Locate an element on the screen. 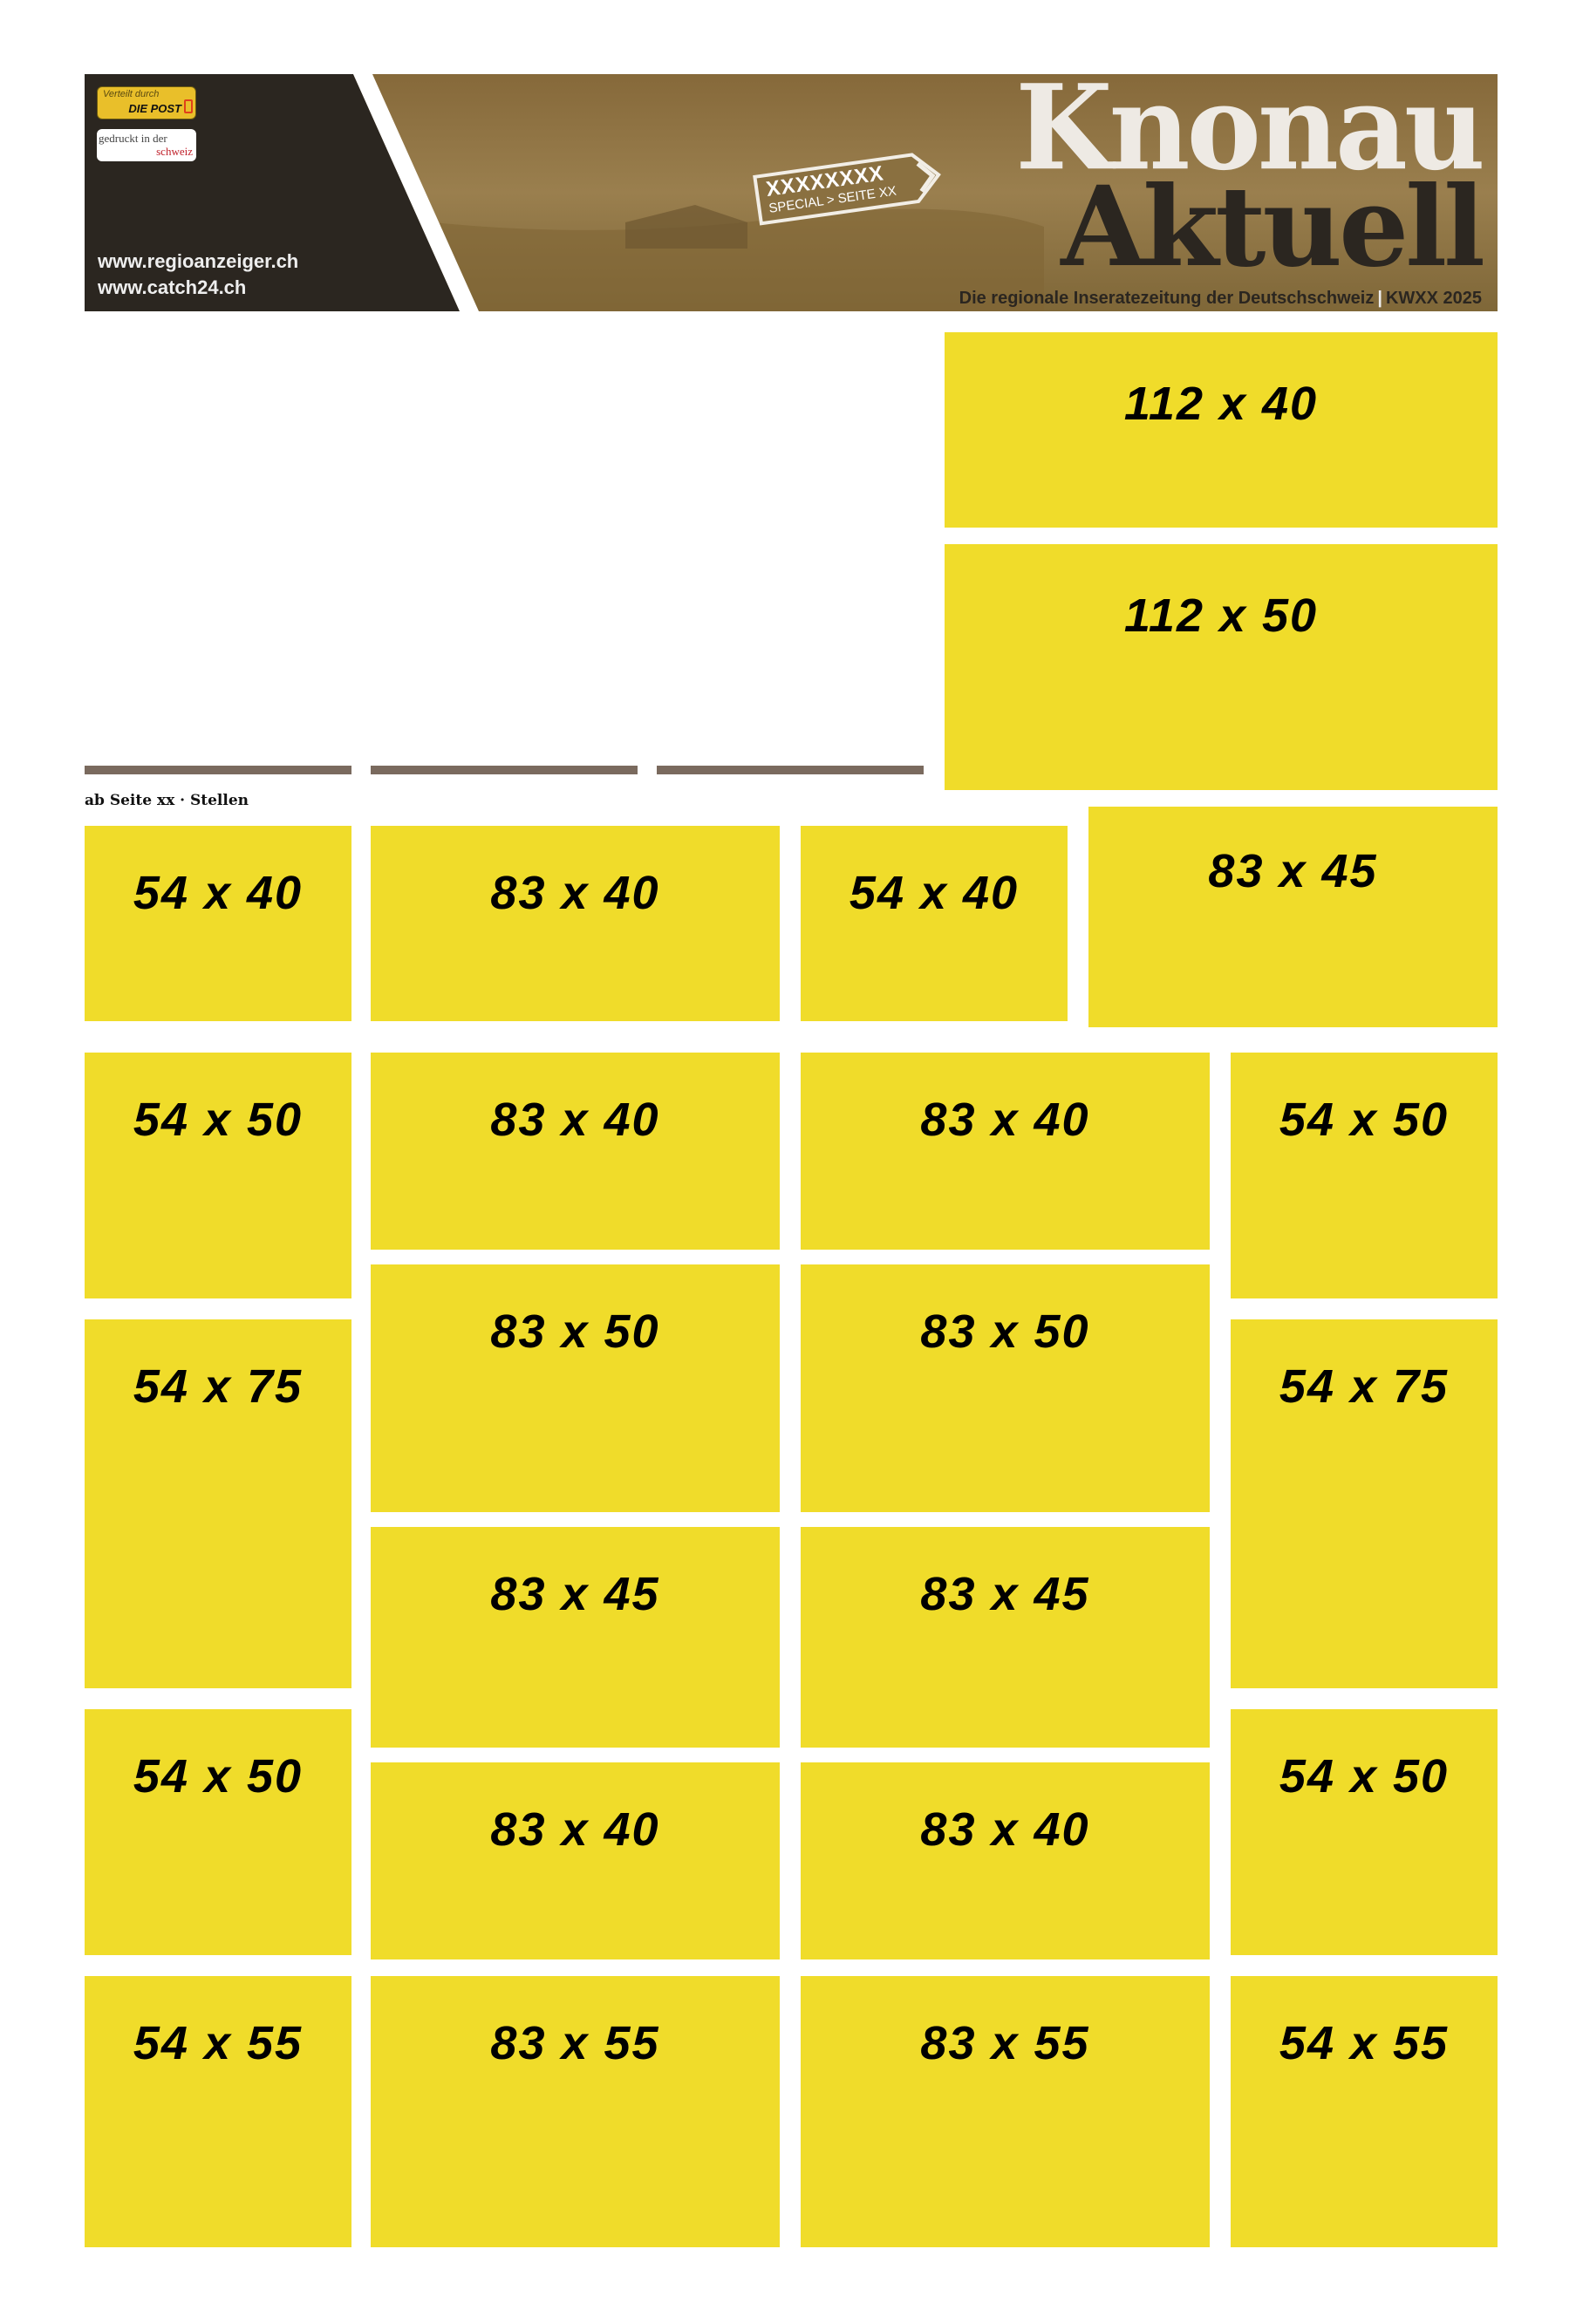 The image size is (1583, 2324). ad-slot: 112 x 40 is located at coordinates (1221, 430).